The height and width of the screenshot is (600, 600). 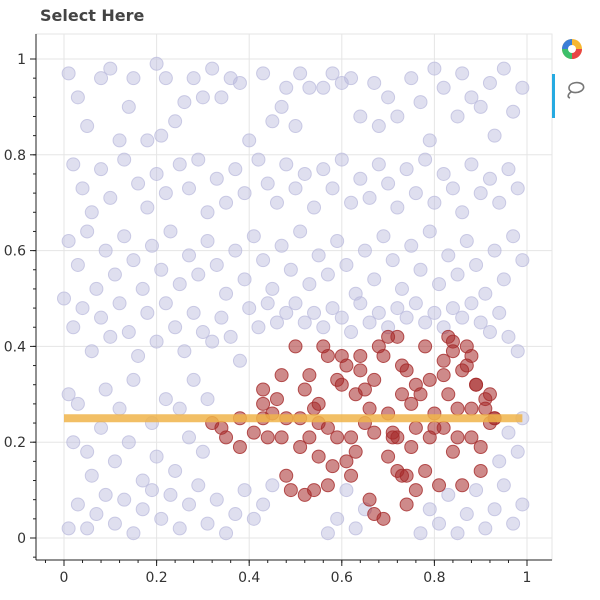 What do you see at coordinates (92, 15) in the screenshot?
I see `chart-title: Select Here` at bounding box center [92, 15].